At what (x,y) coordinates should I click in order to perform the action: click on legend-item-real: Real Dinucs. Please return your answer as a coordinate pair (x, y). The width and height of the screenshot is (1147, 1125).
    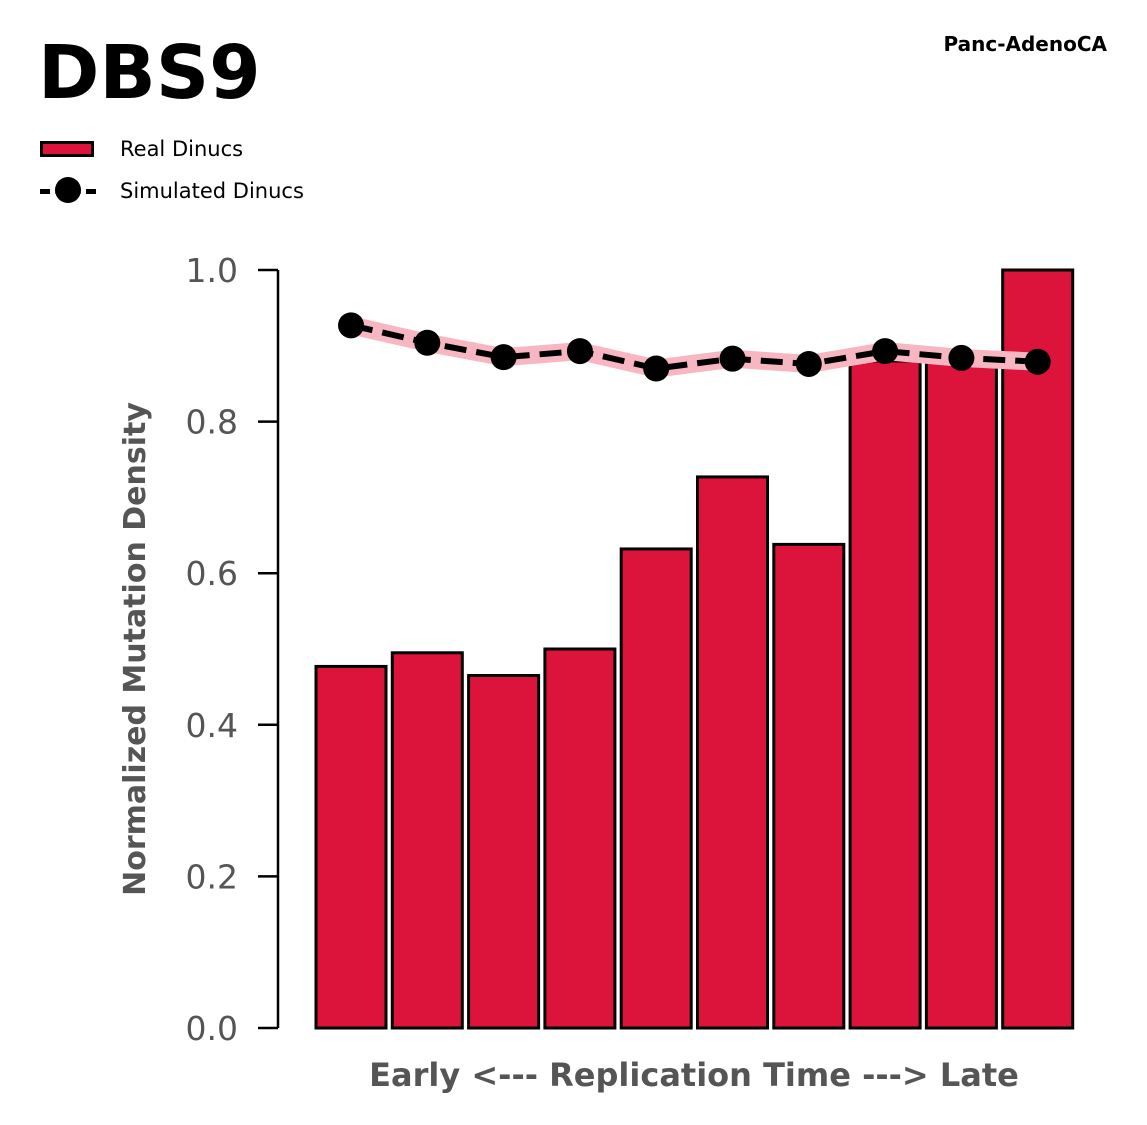
    Looking at the image, I should click on (171, 149).